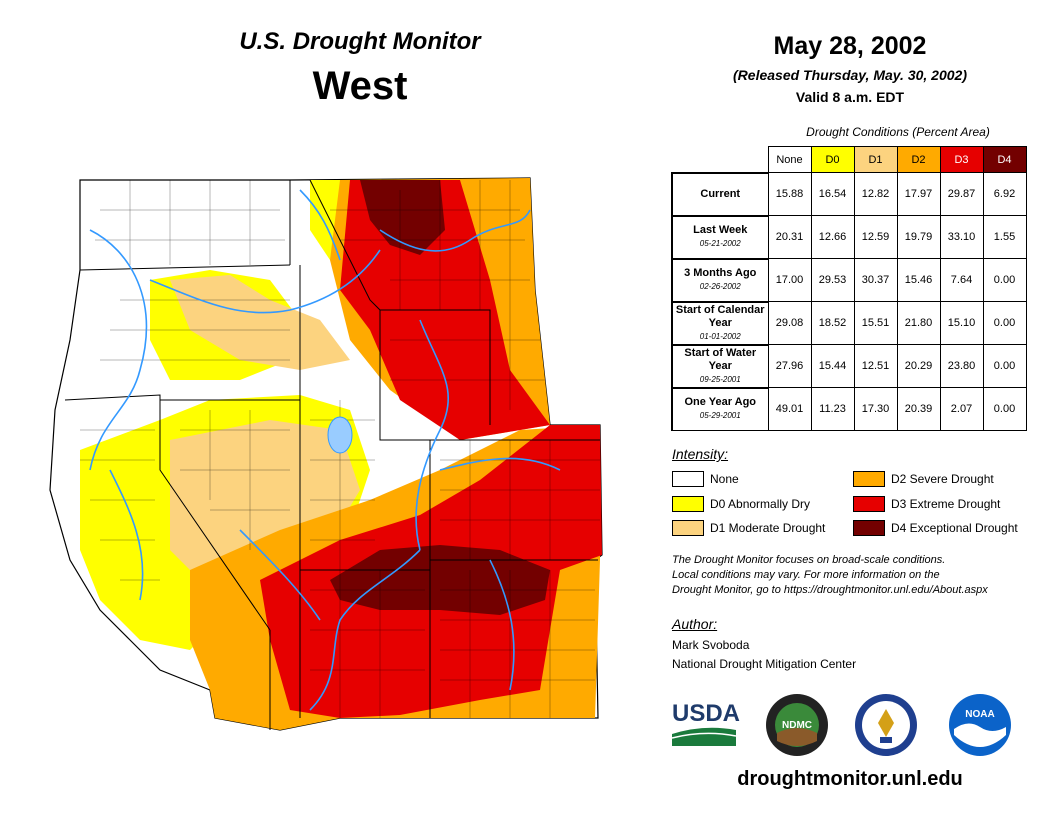 This screenshot has width=1056, height=816. Describe the element at coordinates (760, 504) in the screenshot. I see `legend-label: D0 Abnormally Dry` at that location.